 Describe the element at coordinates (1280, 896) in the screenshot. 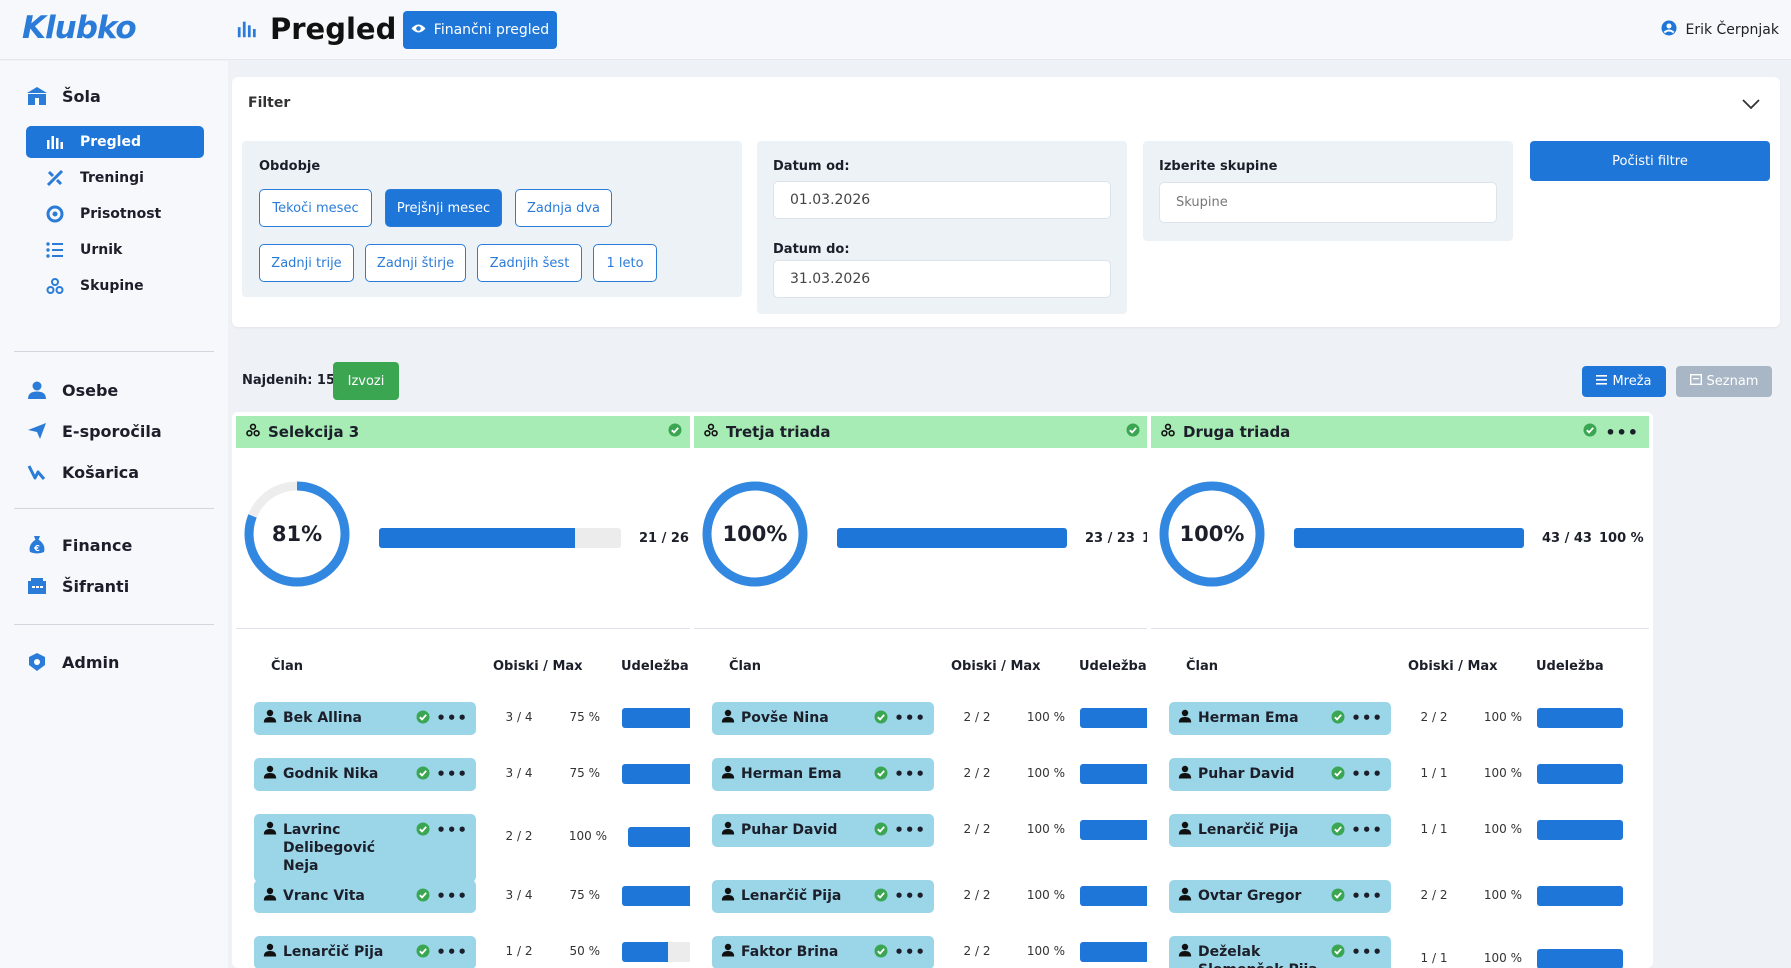

I see `member-chip: Ovtar Gregor •••` at that location.